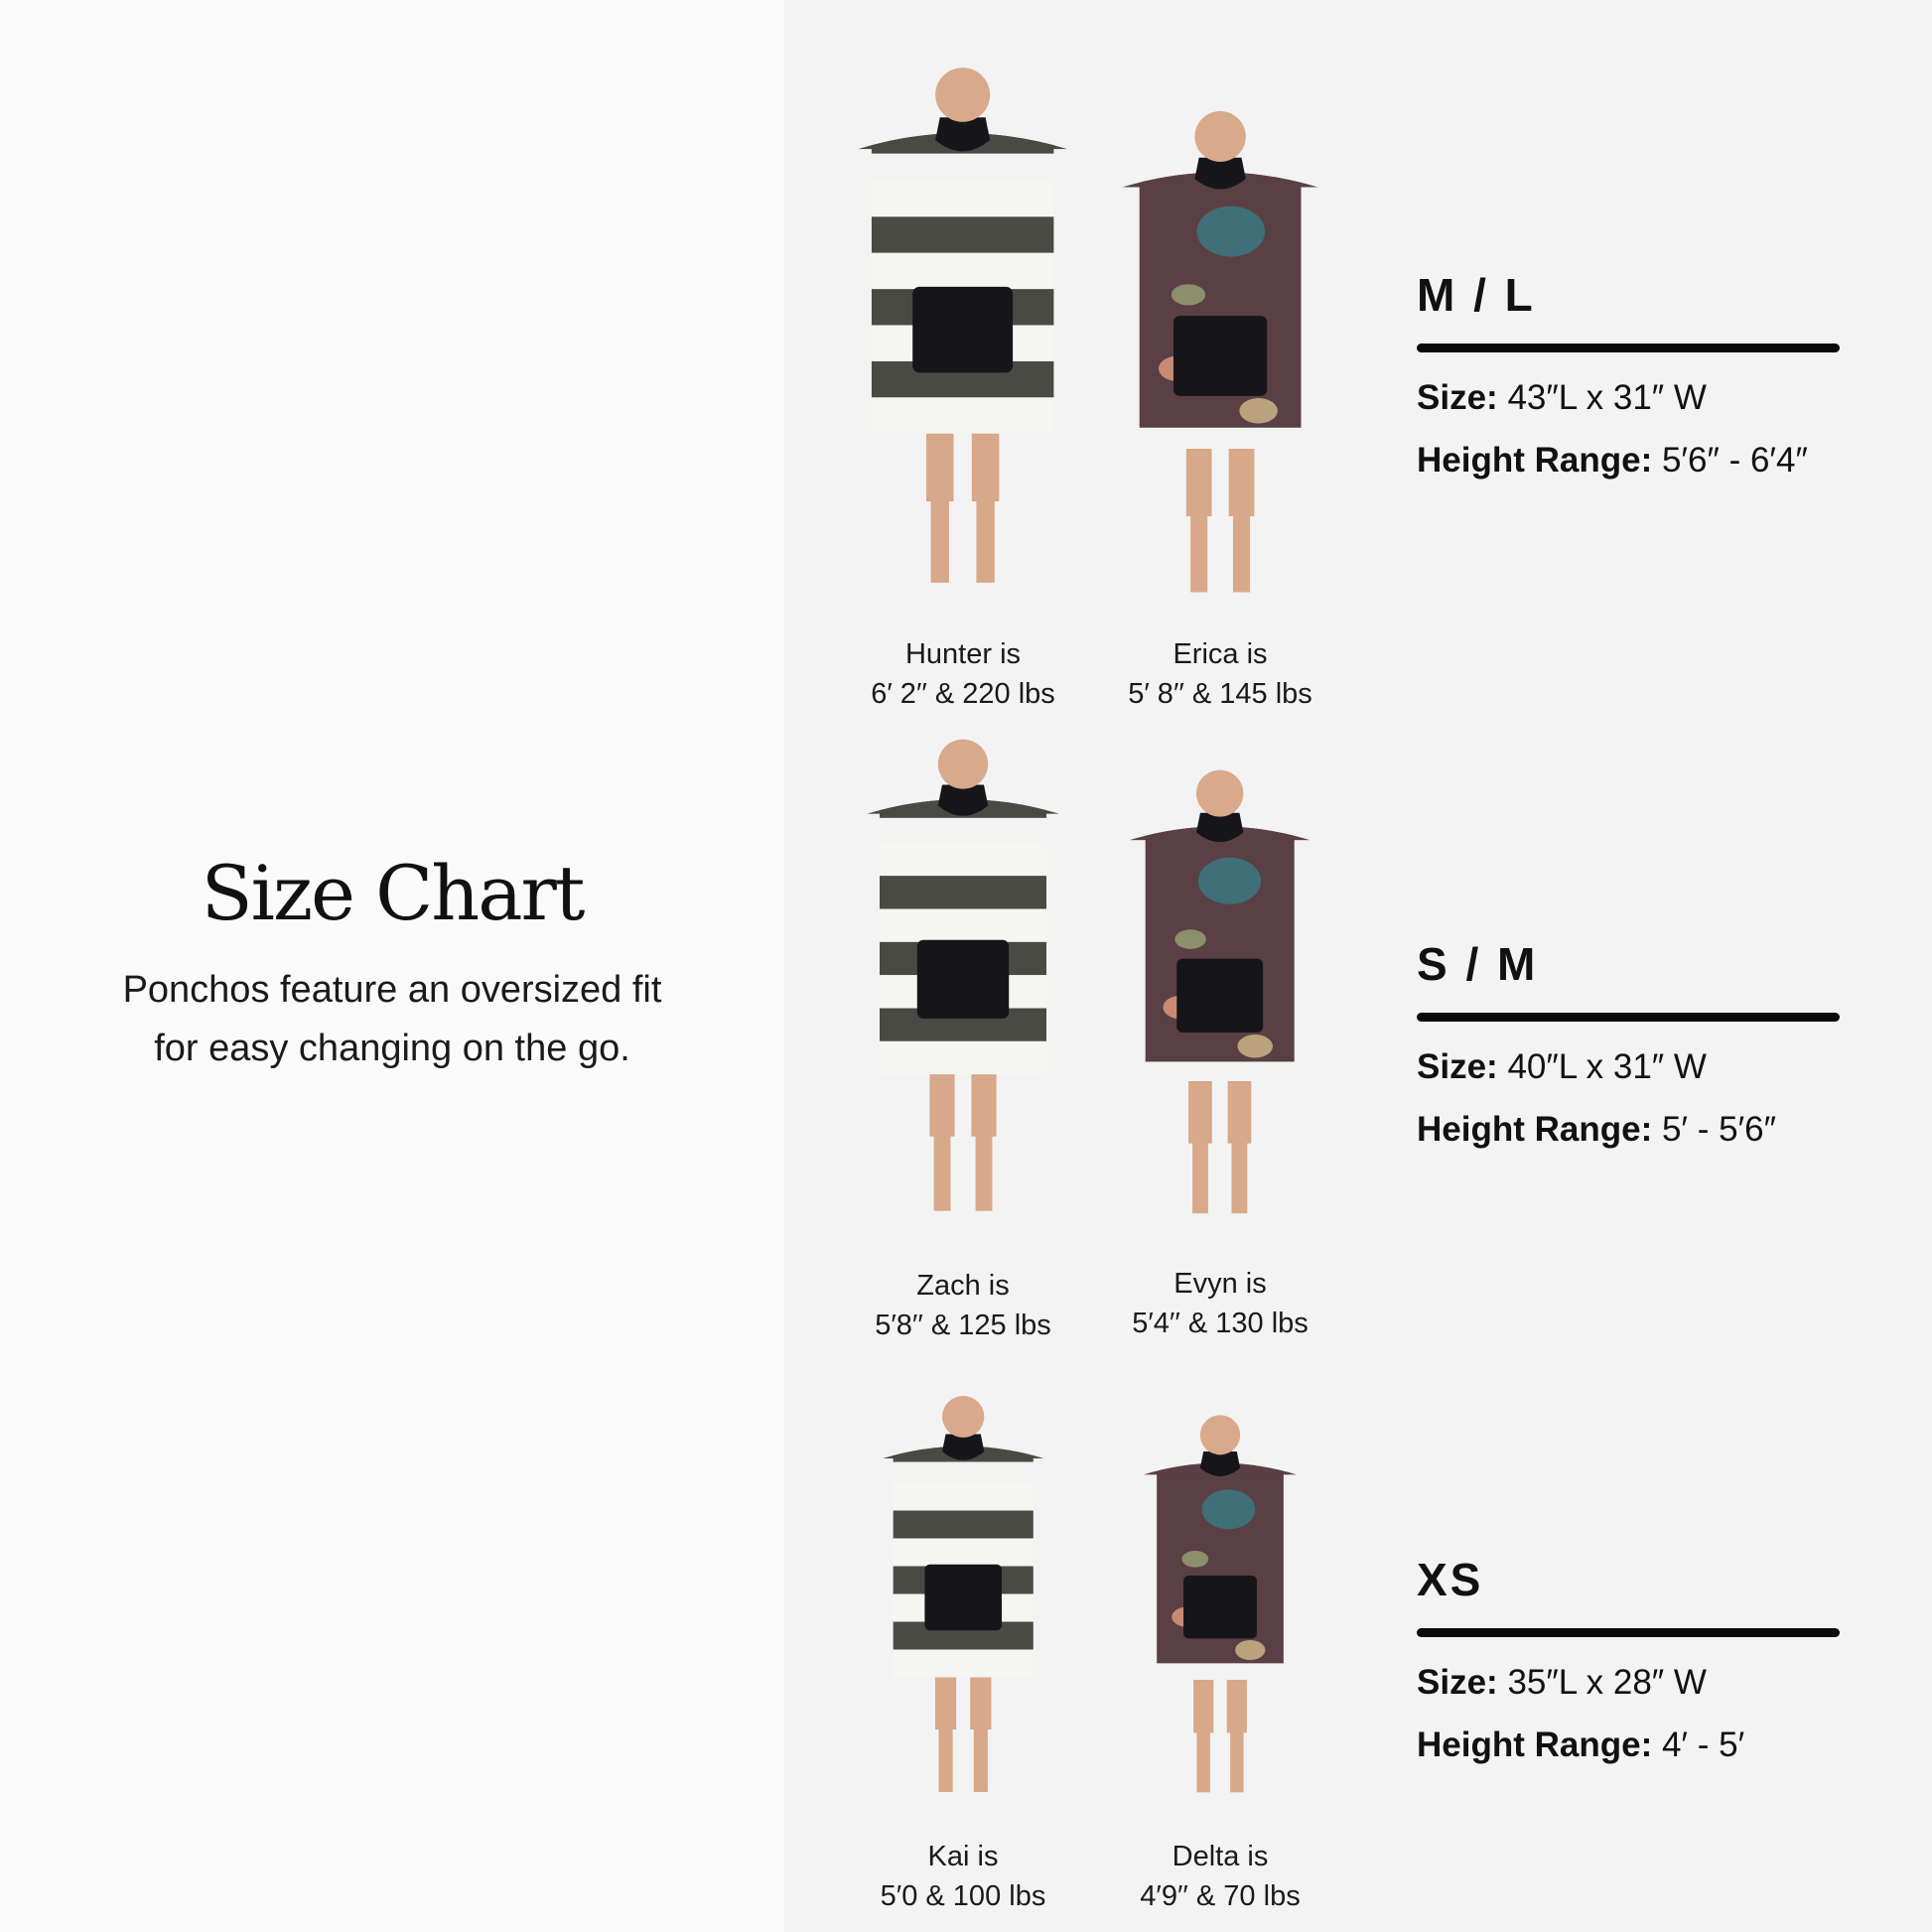 The image size is (1932, 1932). Describe the element at coordinates (1477, 295) in the screenshot. I see `size-heading: M / L` at that location.